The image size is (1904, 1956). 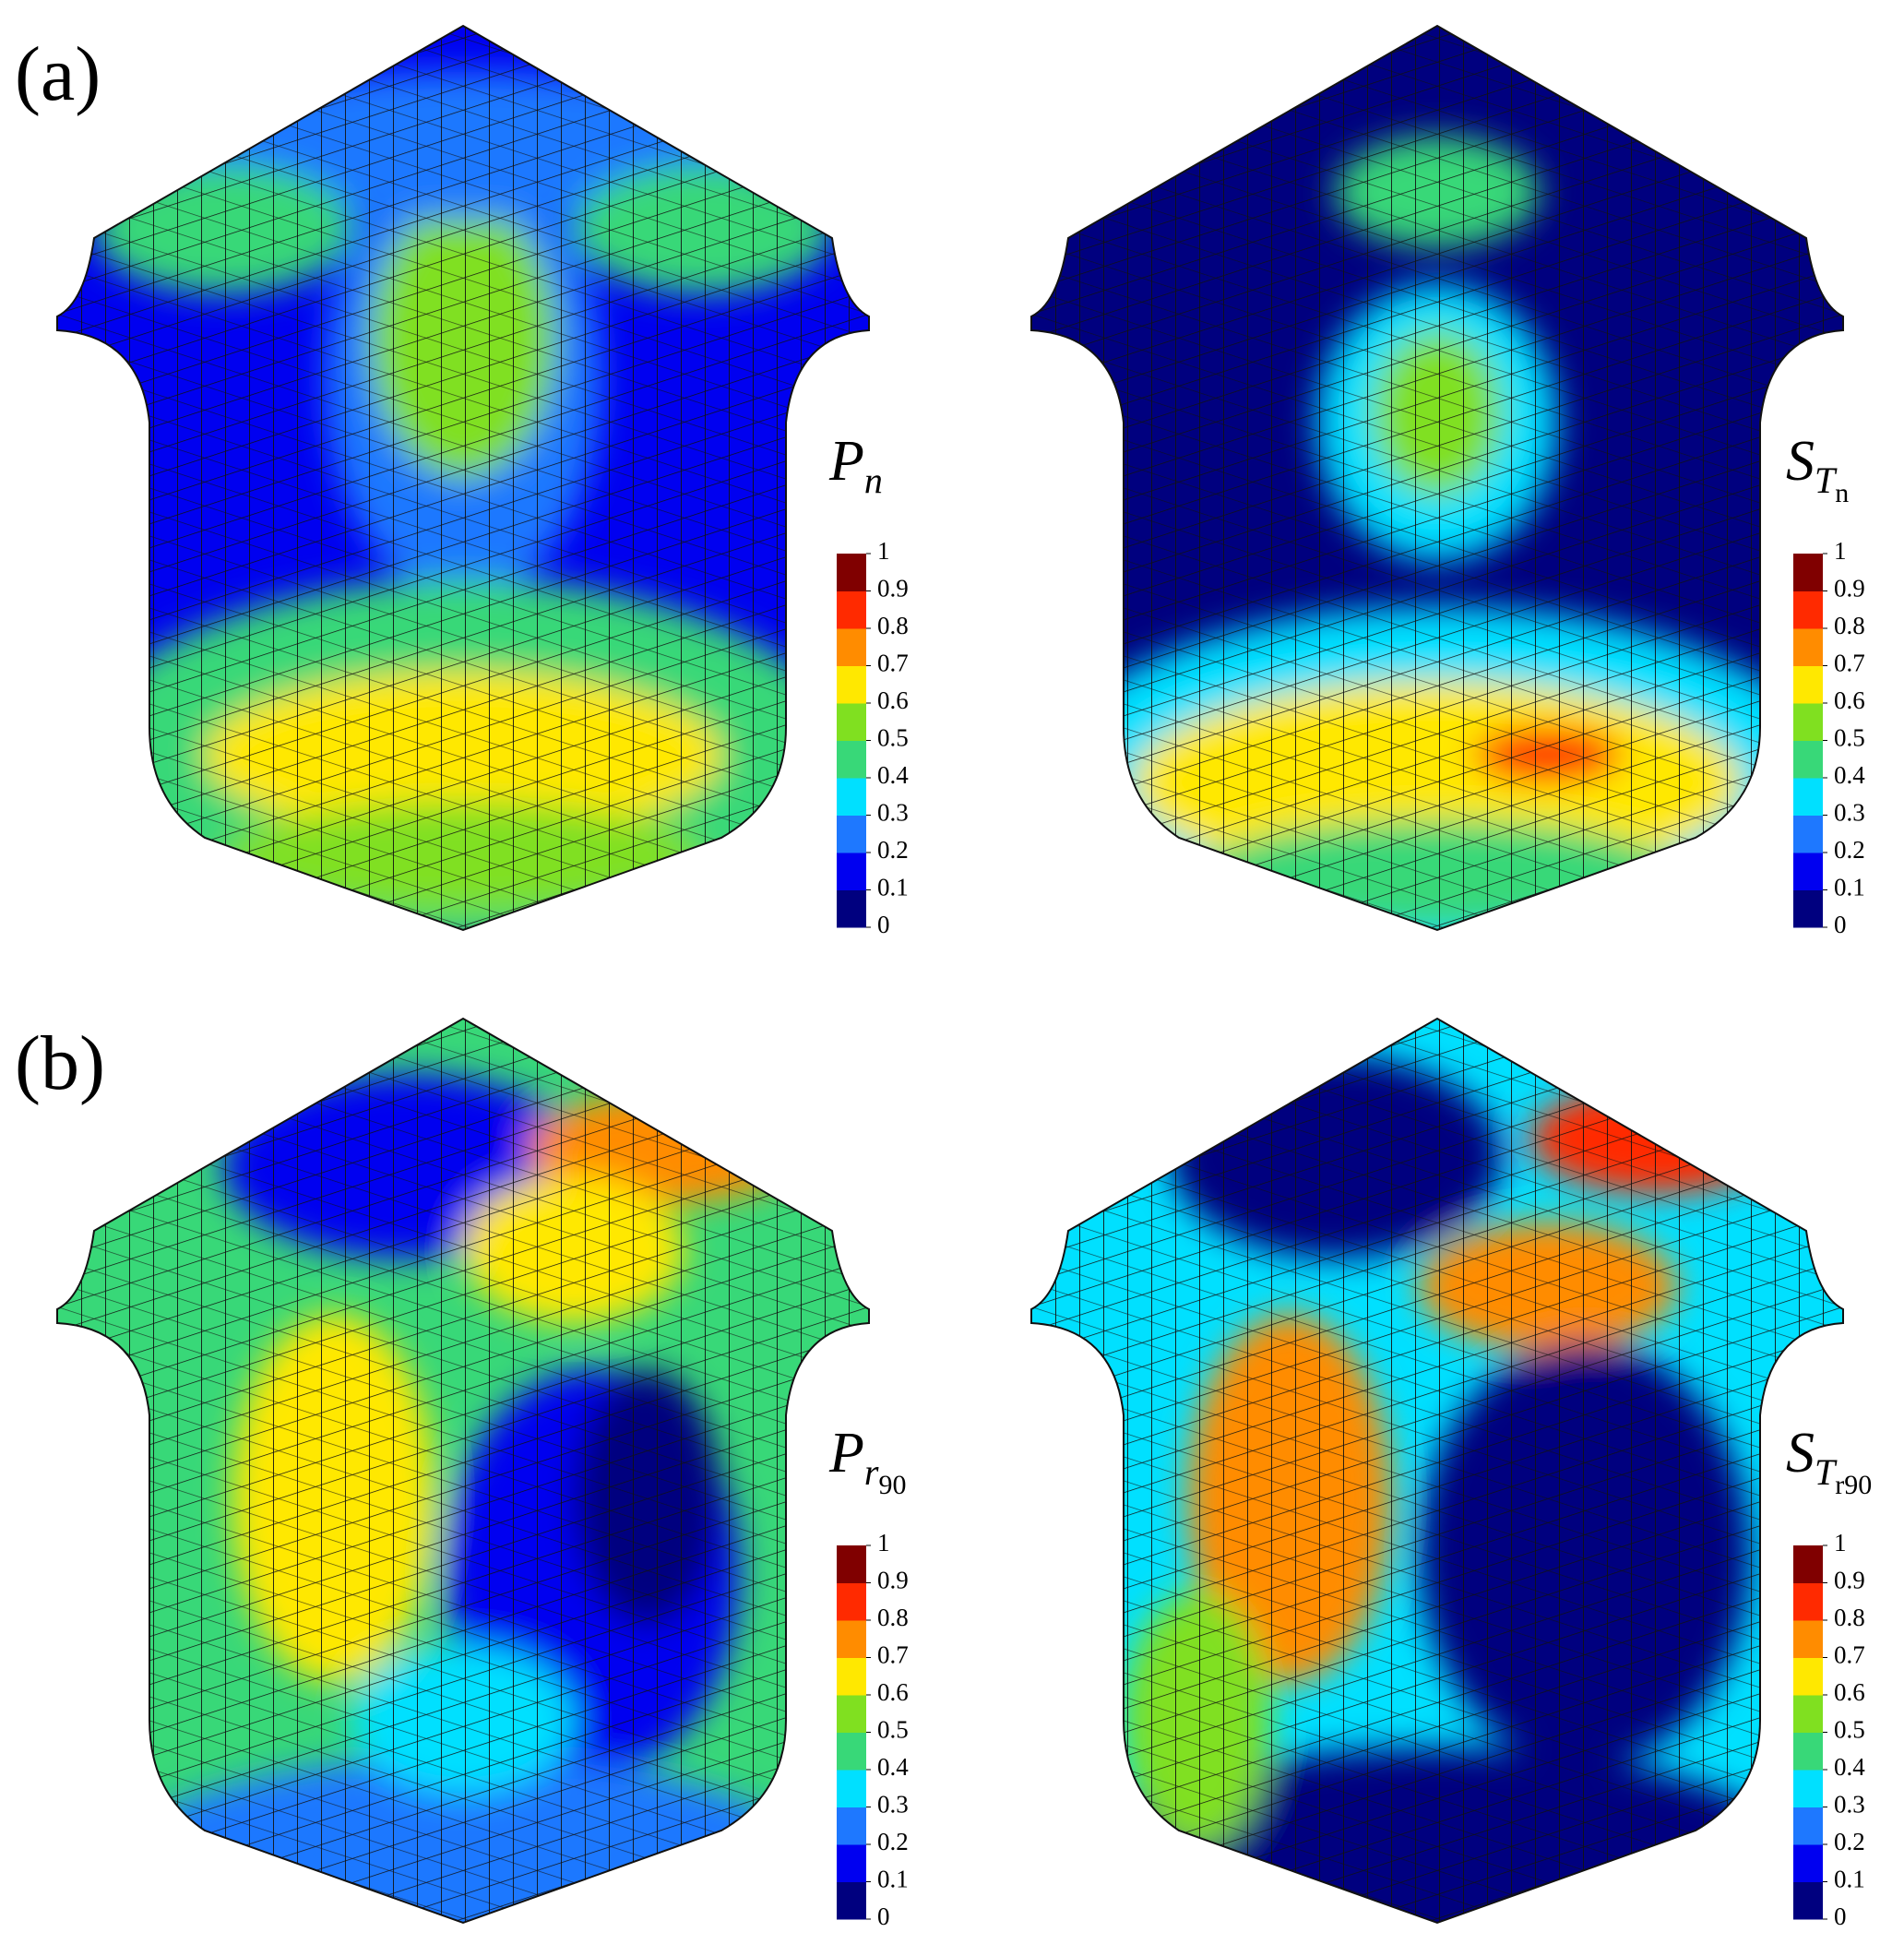 I want to click on panel-label: (b), so click(x=60, y=1063).